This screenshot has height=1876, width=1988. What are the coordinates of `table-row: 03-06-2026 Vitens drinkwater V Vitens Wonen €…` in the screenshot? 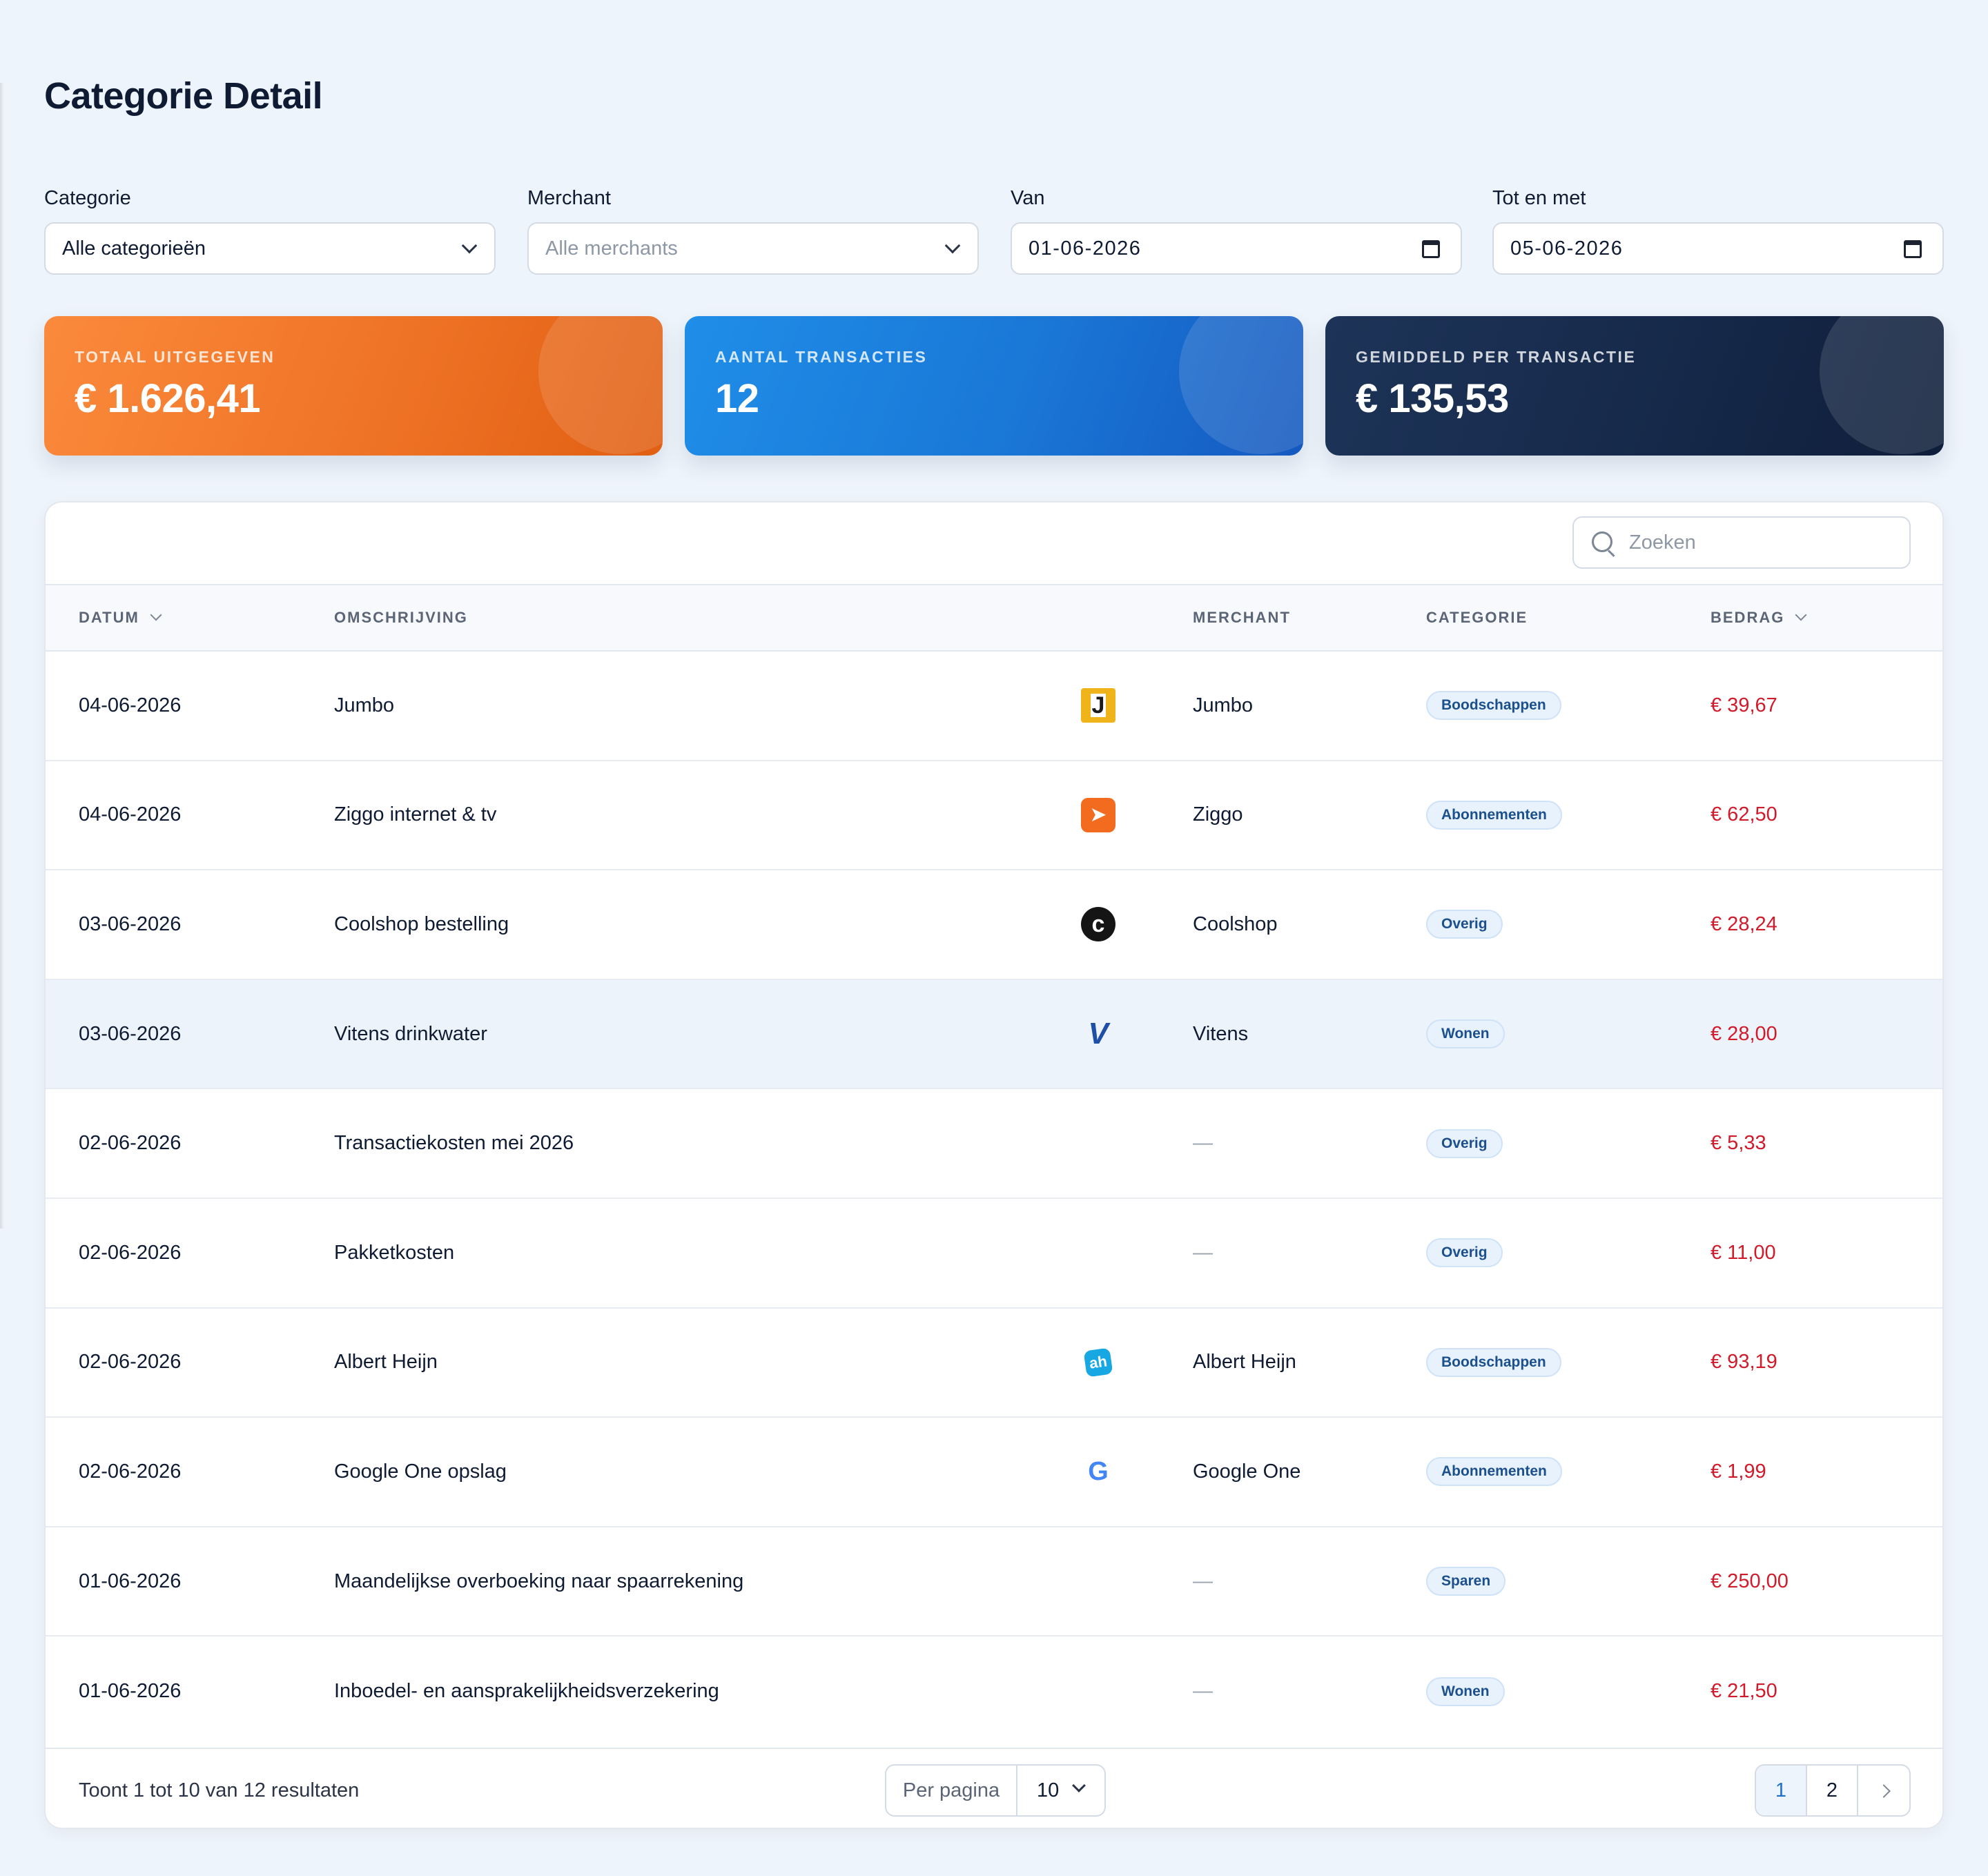 It's located at (994, 1034).